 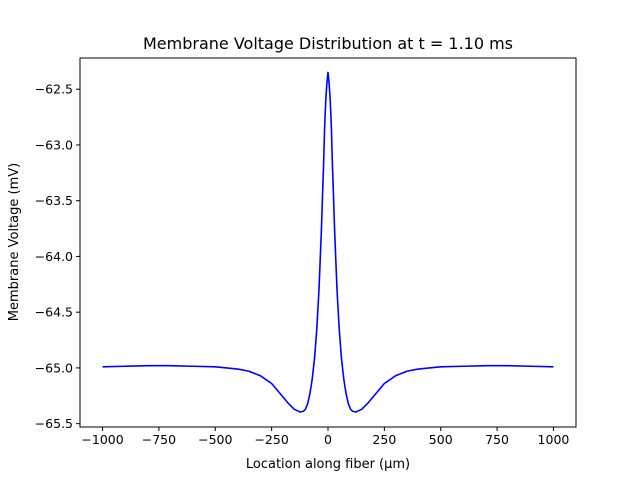 I want to click on y-tick-label: −65.5, so click(x=54, y=423).